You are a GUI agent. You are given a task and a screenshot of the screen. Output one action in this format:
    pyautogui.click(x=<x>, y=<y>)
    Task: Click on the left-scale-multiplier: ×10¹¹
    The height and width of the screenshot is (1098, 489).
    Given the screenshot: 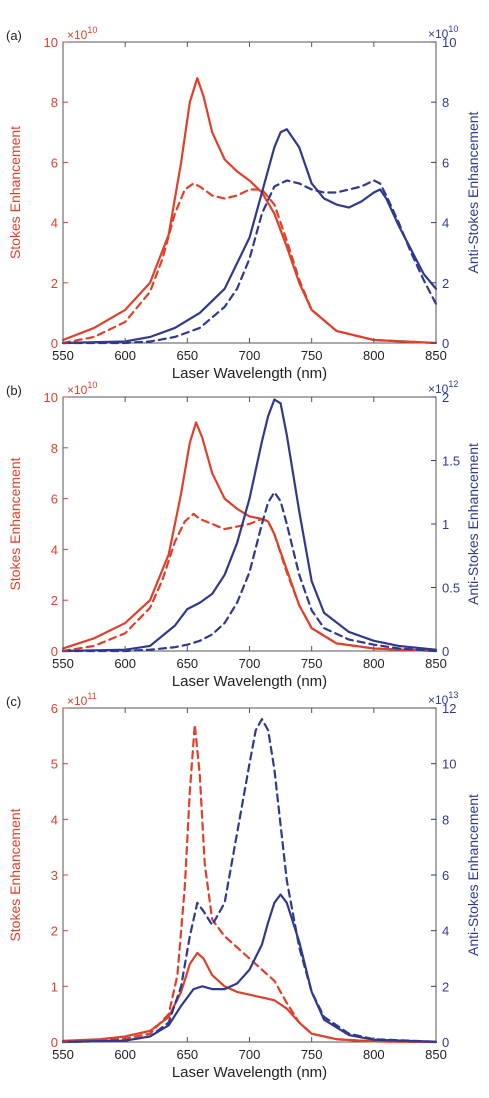 What is the action you would take?
    pyautogui.click(x=82, y=699)
    